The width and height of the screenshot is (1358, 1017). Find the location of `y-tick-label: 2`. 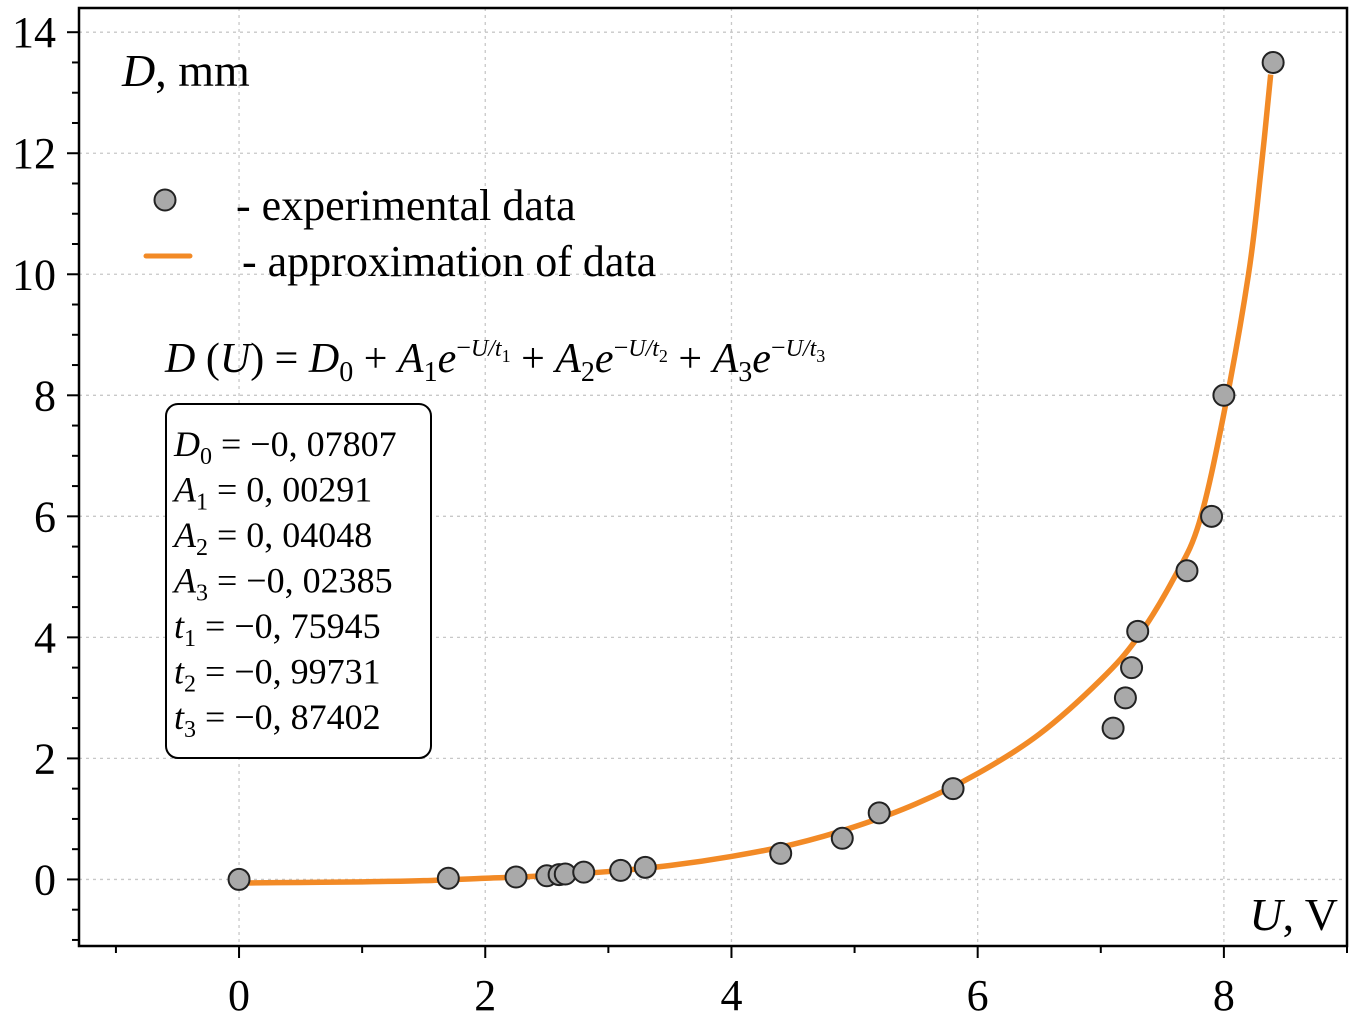

y-tick-label: 2 is located at coordinates (45, 758).